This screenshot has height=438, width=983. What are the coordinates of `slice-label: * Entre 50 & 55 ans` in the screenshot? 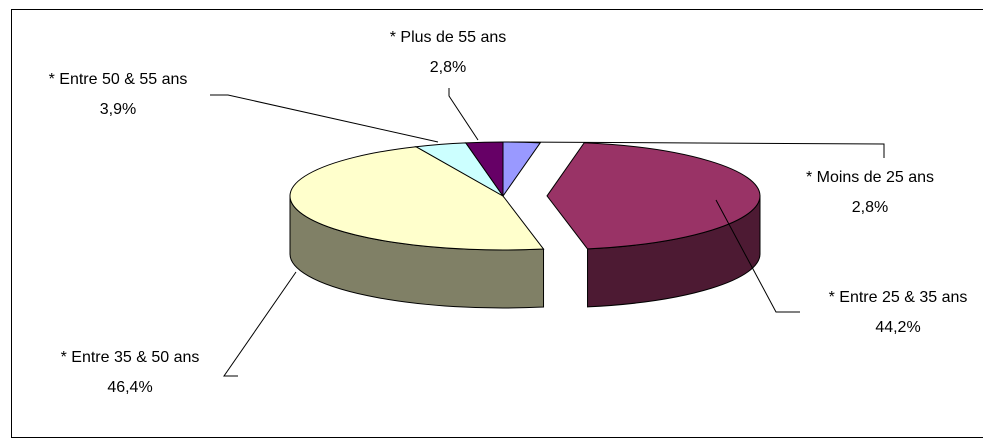 It's located at (118, 79).